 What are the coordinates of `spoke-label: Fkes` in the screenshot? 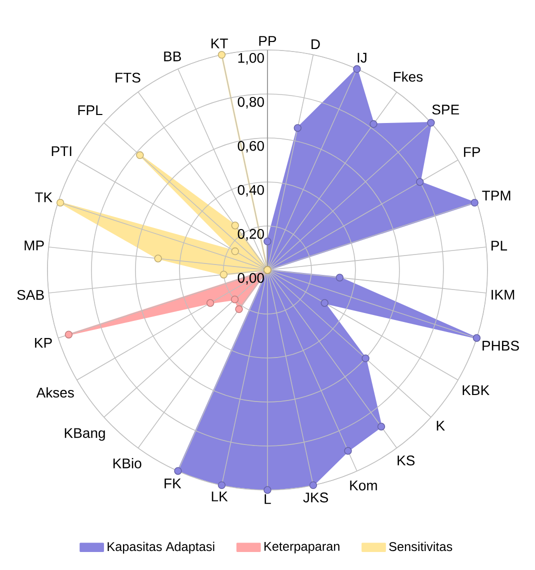 It's located at (408, 76).